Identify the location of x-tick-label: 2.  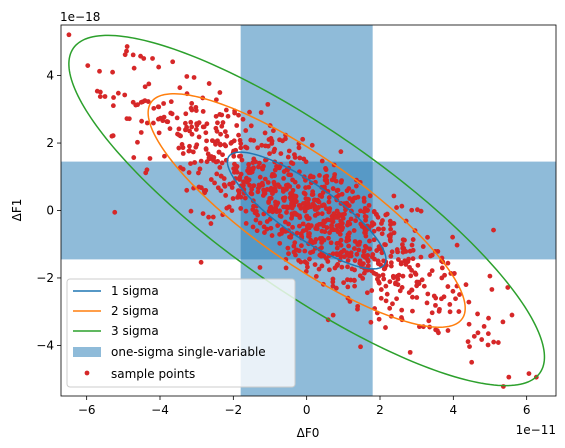
(380, 410).